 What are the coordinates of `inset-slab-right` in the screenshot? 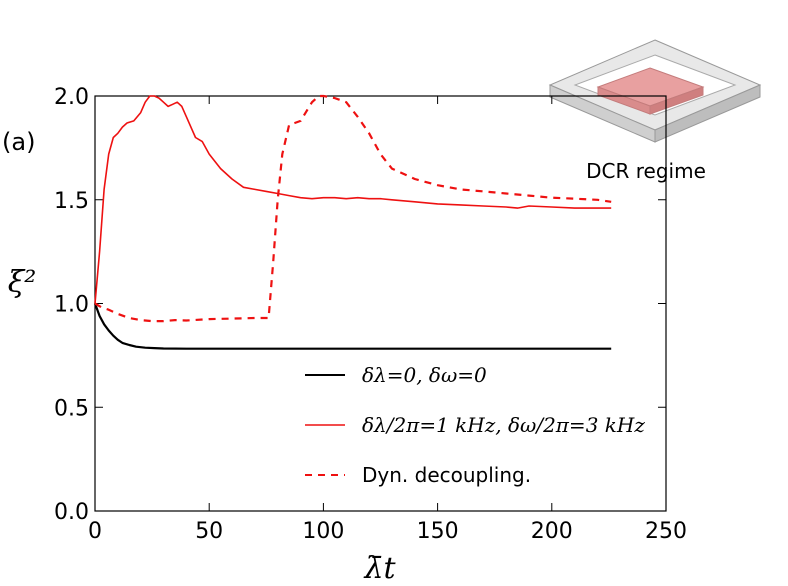 It's located at (676, 100).